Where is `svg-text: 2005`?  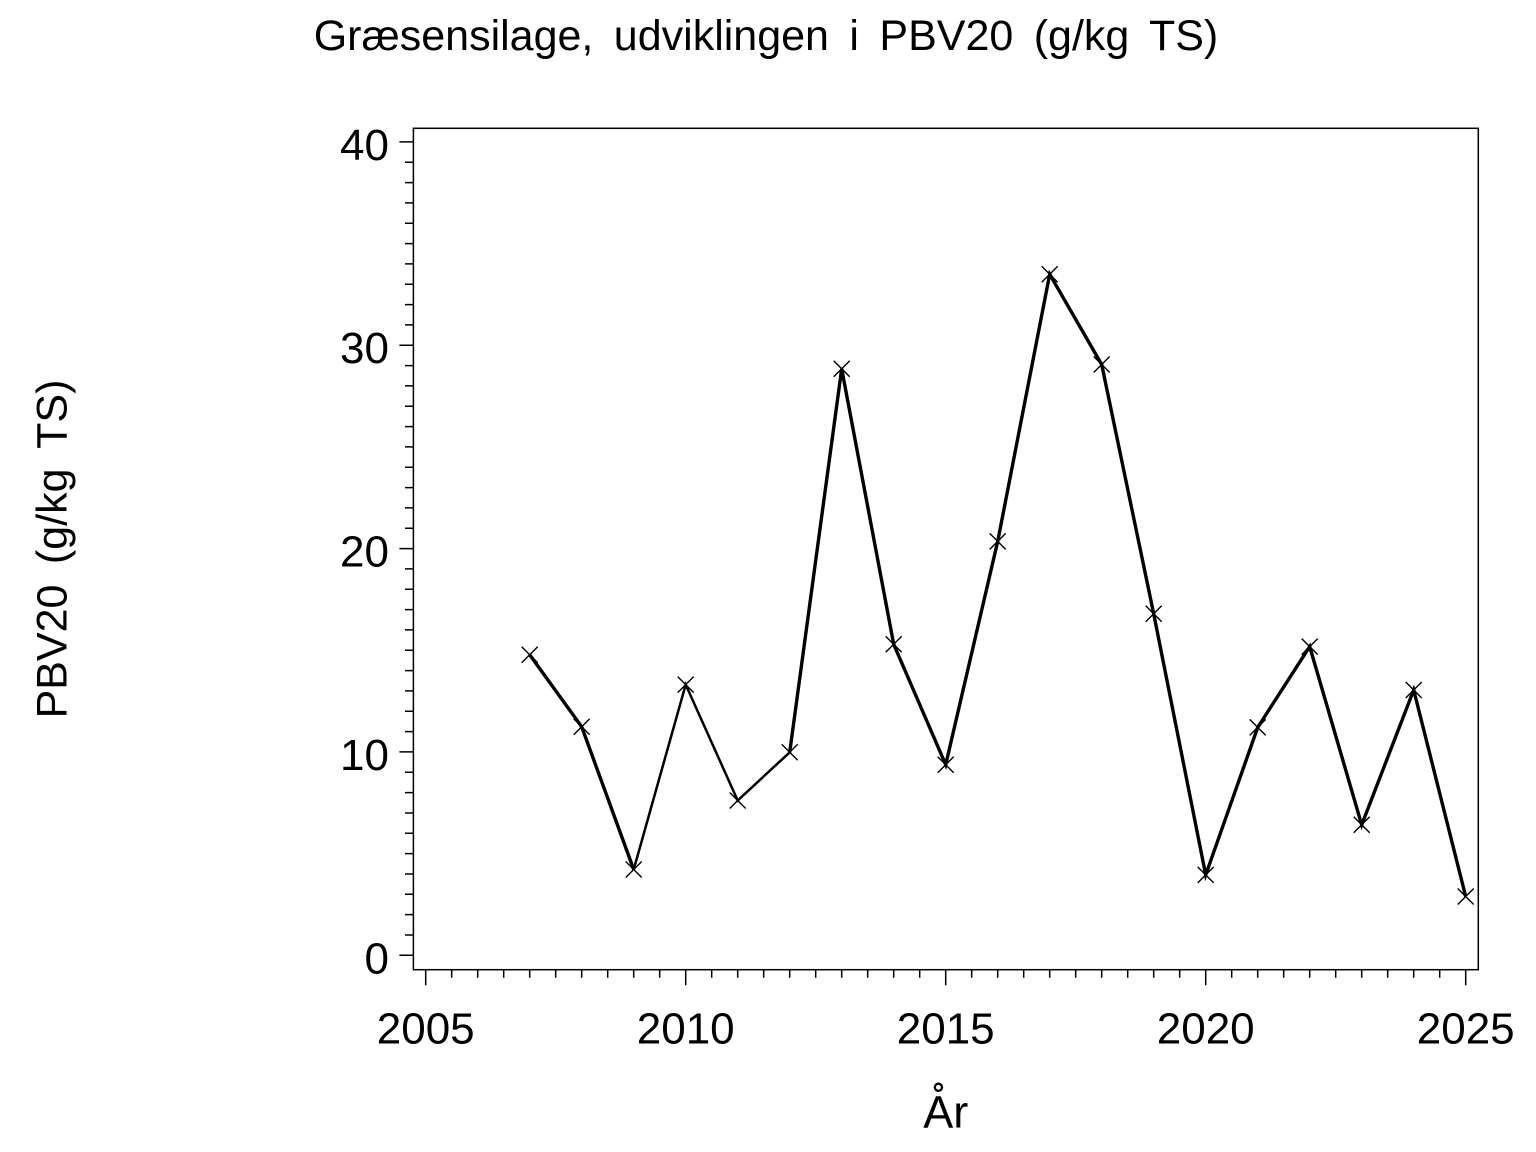 svg-text: 2005 is located at coordinates (426, 1029).